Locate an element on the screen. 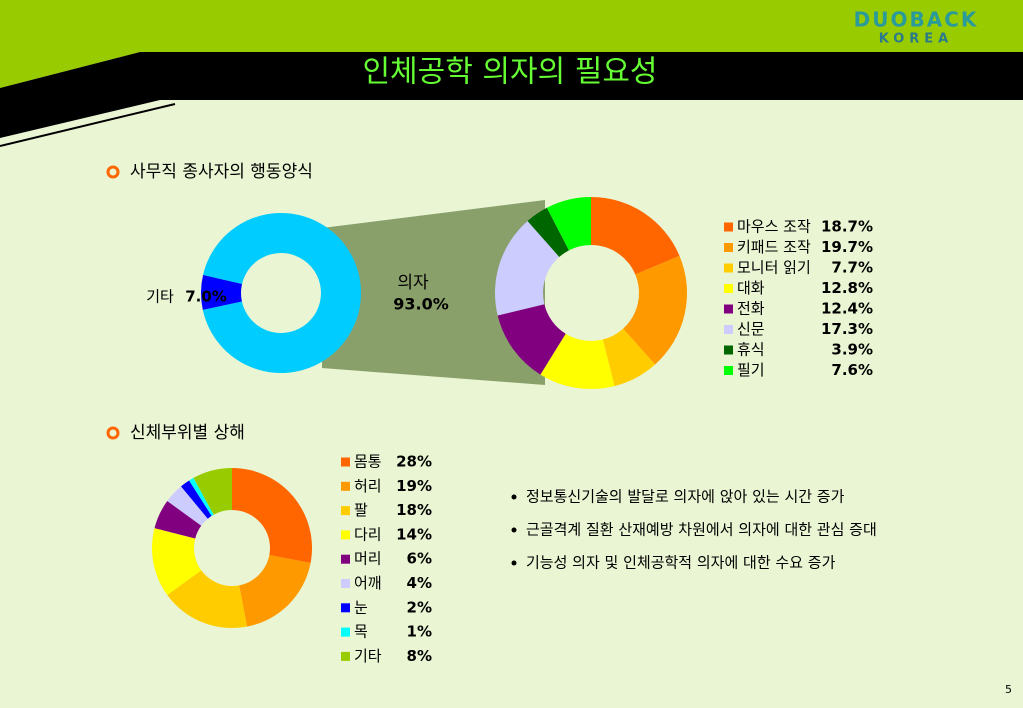 The height and width of the screenshot is (708, 1023). legend-label: 몸통 is located at coordinates (368, 462).